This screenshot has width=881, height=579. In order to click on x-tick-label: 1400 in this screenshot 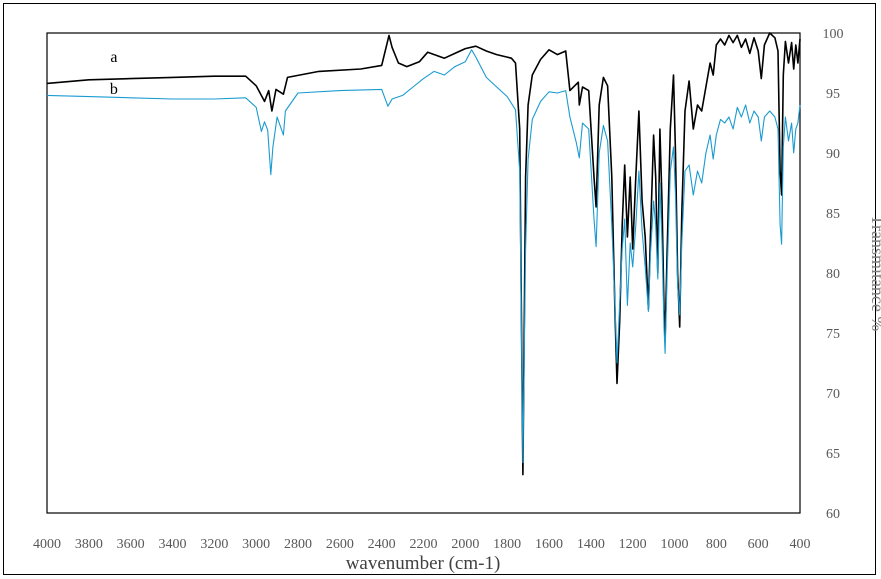, I will do `click(591, 544)`.